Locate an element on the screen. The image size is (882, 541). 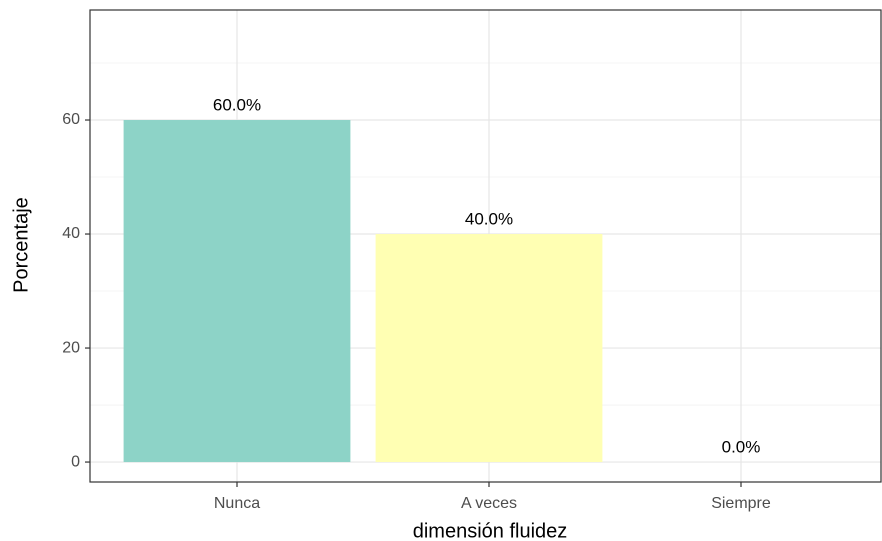
x-tick-label: Siempre is located at coordinates (741, 503).